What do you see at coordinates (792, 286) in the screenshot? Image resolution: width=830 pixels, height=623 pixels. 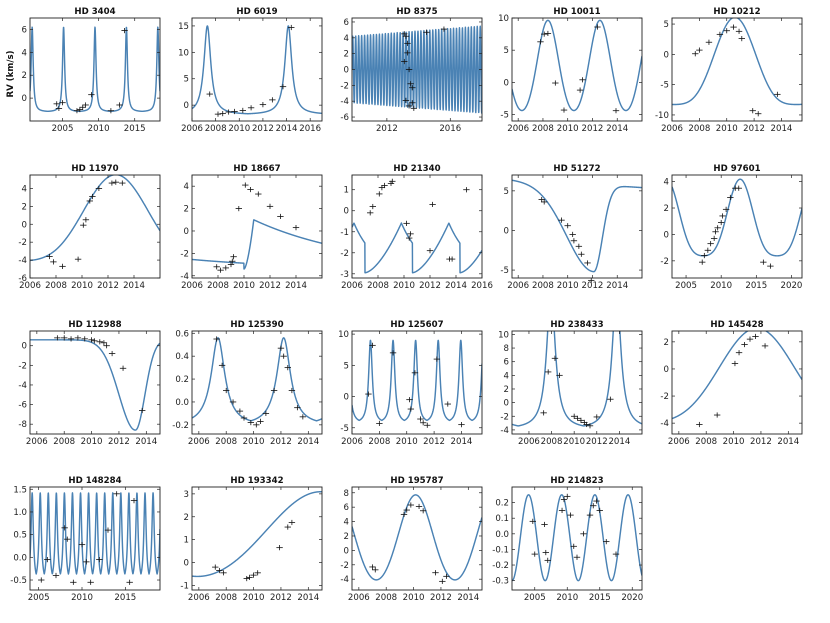 I see `x-tick-label: 2020` at bounding box center [792, 286].